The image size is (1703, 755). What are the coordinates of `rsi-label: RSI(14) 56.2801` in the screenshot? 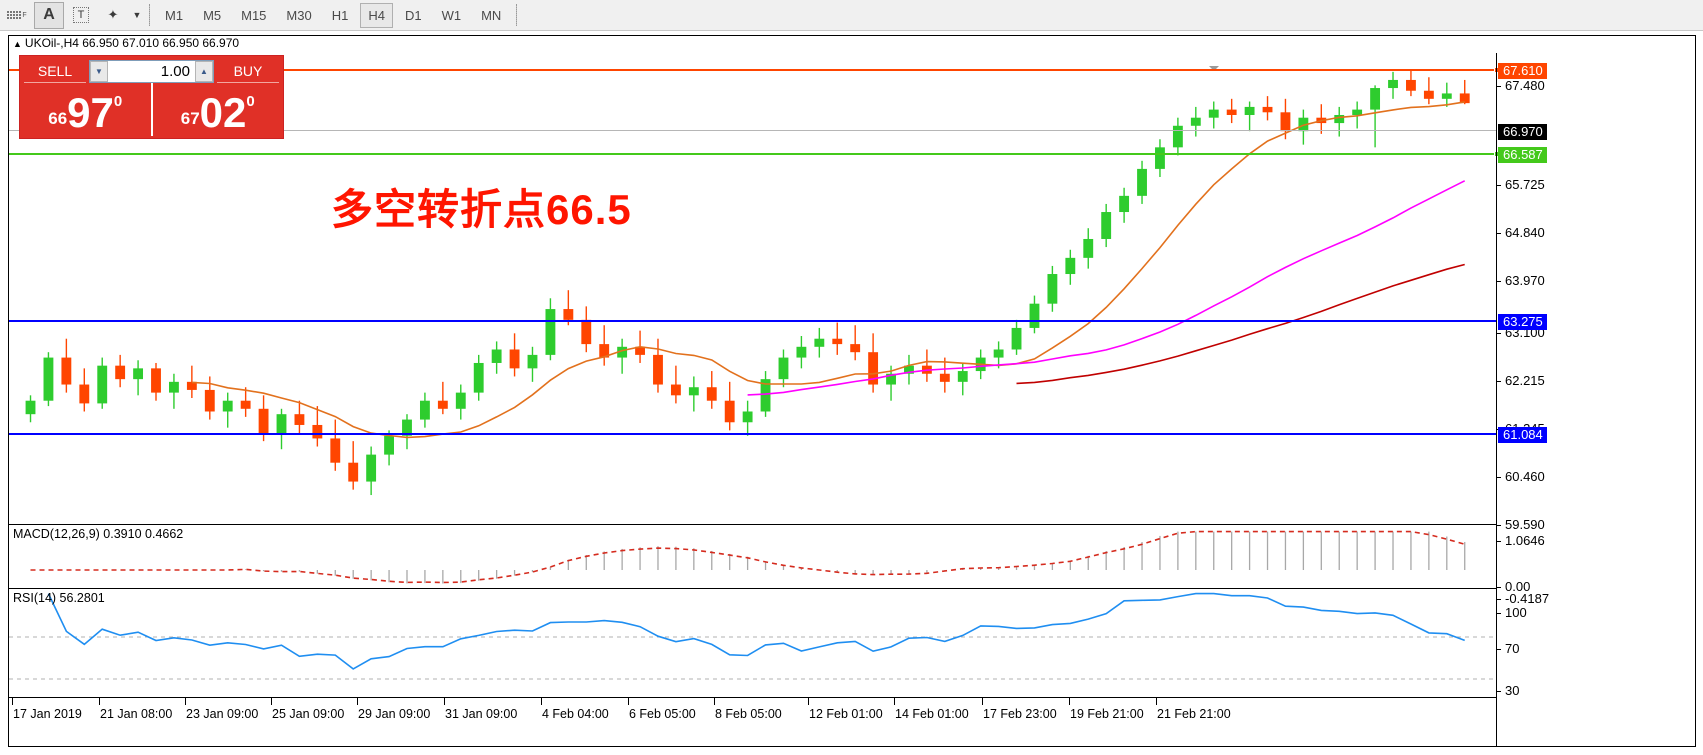 It's located at (59, 598).